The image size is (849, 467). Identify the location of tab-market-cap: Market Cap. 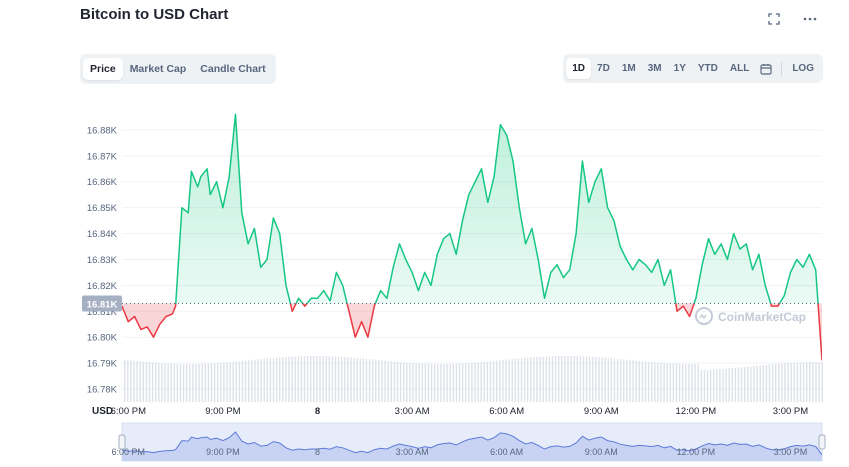
(158, 69).